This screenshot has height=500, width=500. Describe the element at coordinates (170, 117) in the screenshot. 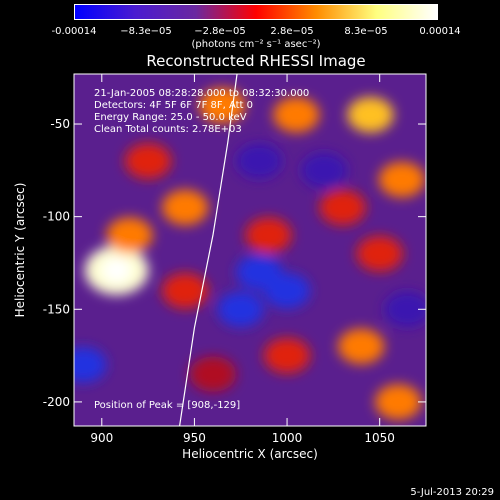

I see `energy-range-annotation: Energy Range: 25.0 - 50.0 keV` at that location.